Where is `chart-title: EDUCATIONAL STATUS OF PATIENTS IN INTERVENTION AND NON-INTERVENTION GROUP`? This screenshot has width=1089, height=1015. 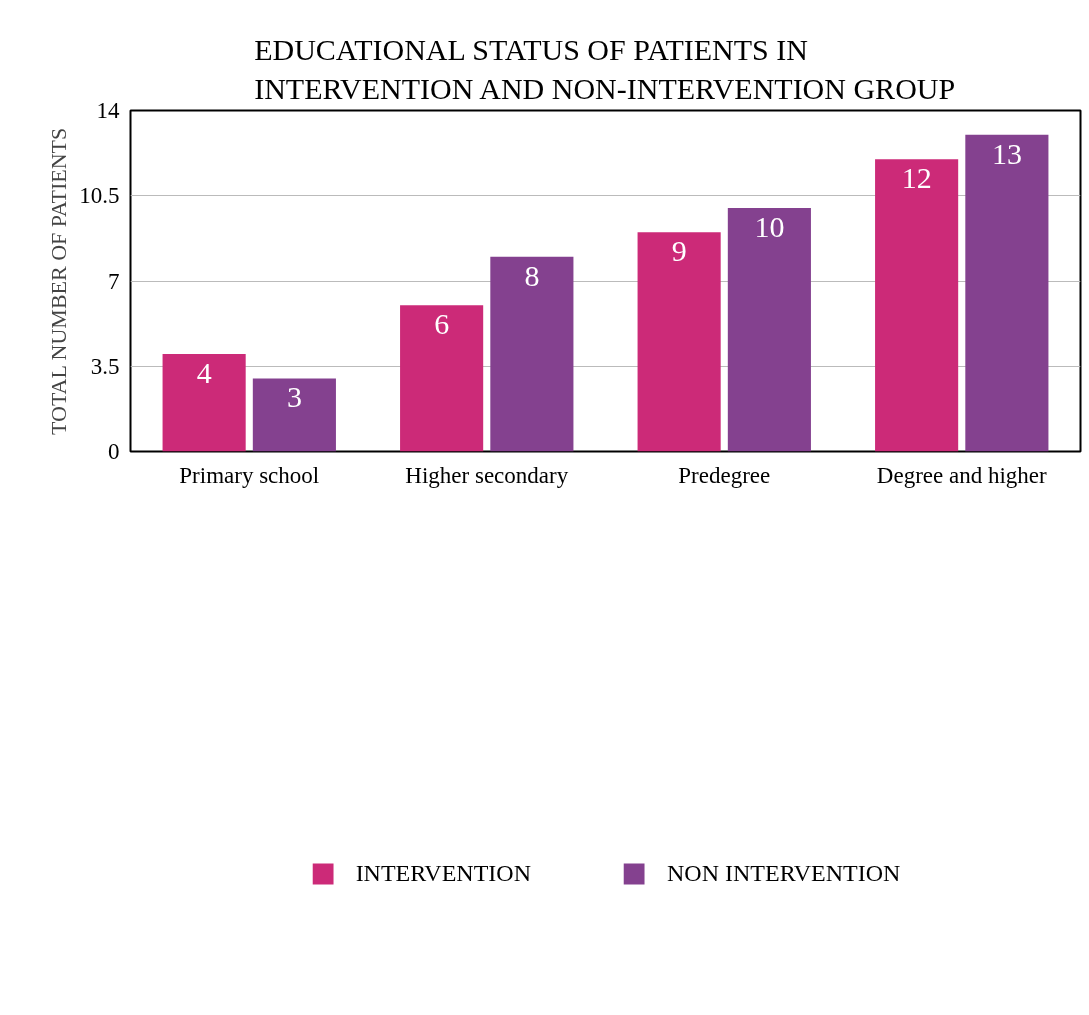 chart-title: EDUCATIONAL STATUS OF PATIENTS IN INTERVENTION AND NON-INTERVENTION GROUP is located at coordinates (605, 69).